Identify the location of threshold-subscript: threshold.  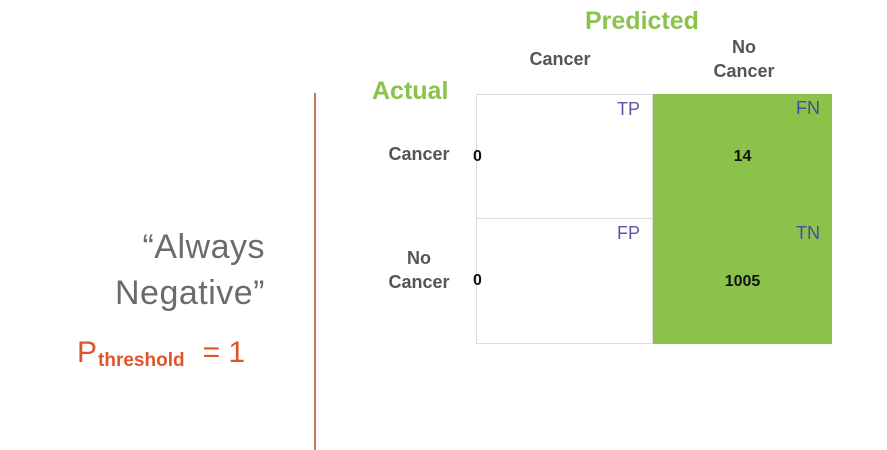
(141, 360).